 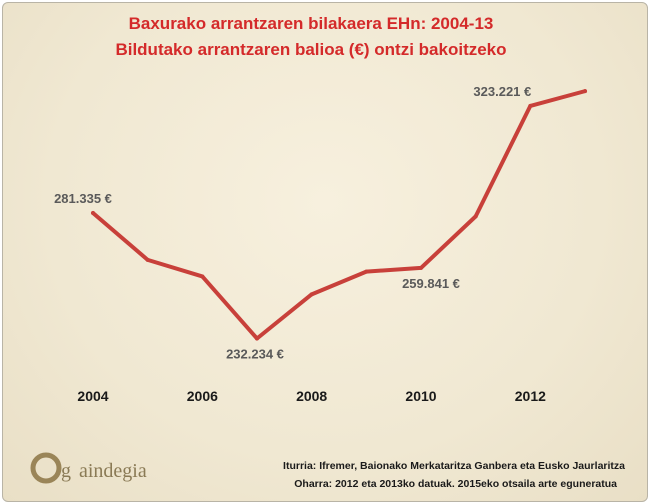 I want to click on x-tick-label: 2004, so click(x=92, y=396).